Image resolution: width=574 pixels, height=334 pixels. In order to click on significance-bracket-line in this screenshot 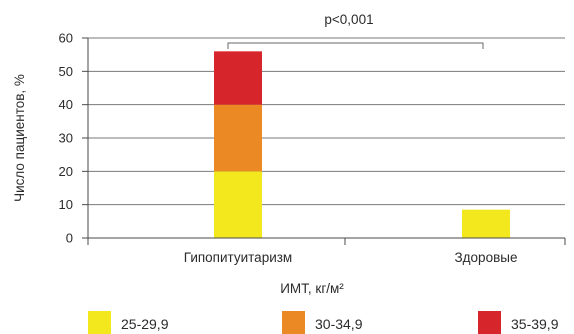, I will do `click(355, 45)`.